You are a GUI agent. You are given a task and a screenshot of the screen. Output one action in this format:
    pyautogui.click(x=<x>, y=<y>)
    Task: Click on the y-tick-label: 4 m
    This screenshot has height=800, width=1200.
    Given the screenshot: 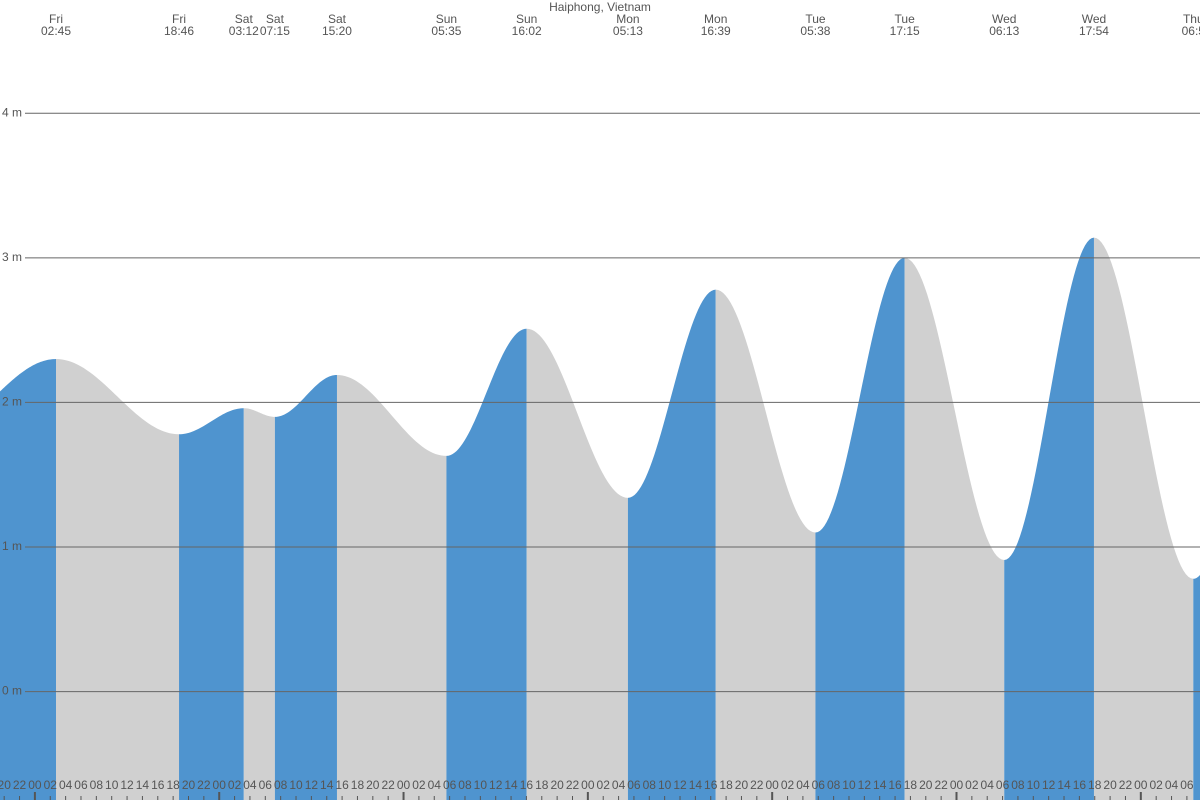 What is the action you would take?
    pyautogui.click(x=12, y=112)
    